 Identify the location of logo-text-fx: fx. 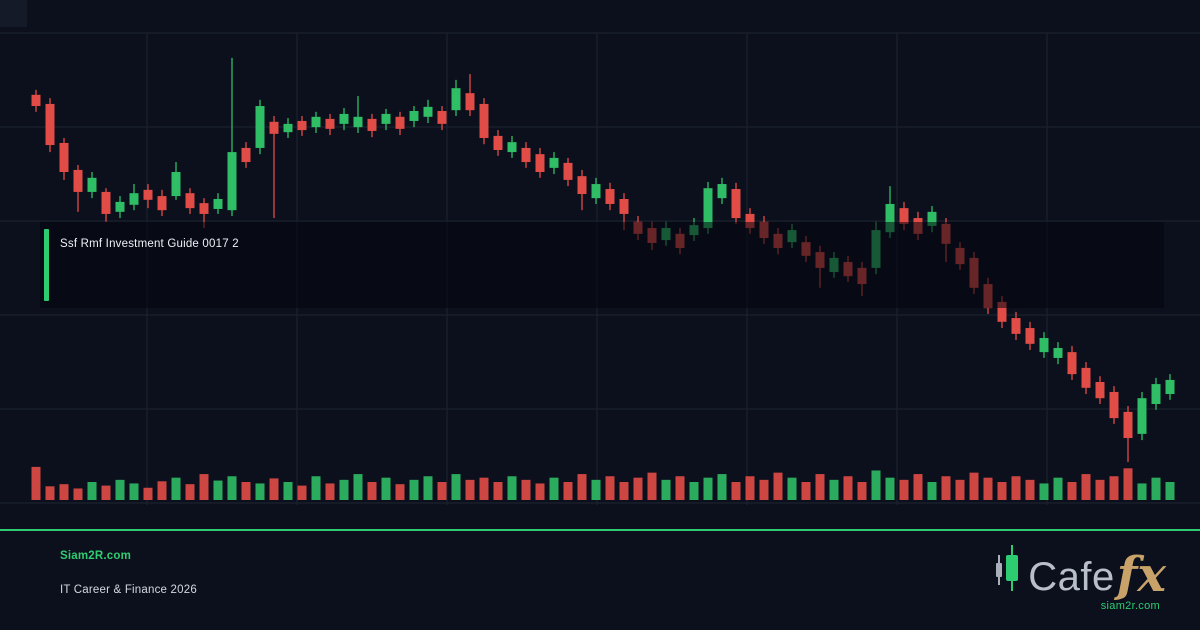
(1141, 574).